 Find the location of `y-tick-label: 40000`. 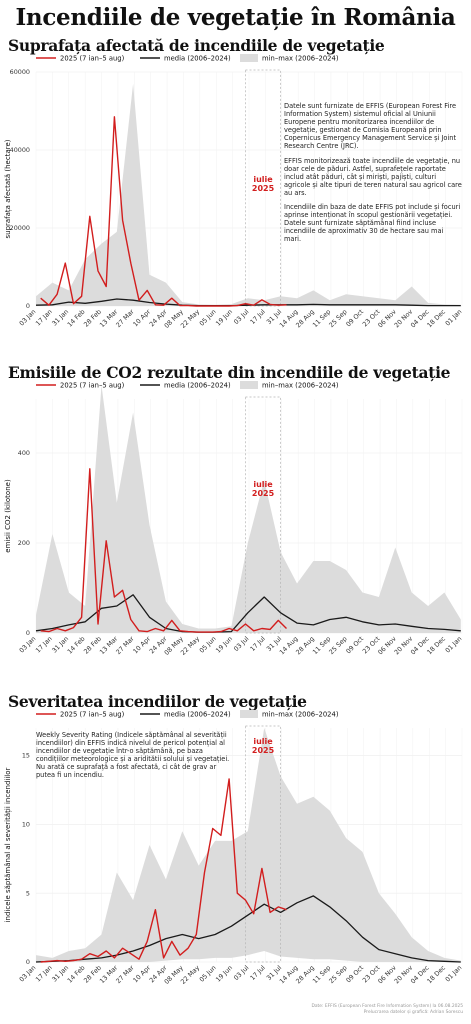

y-tick-label: 40000 is located at coordinates (20, 150).